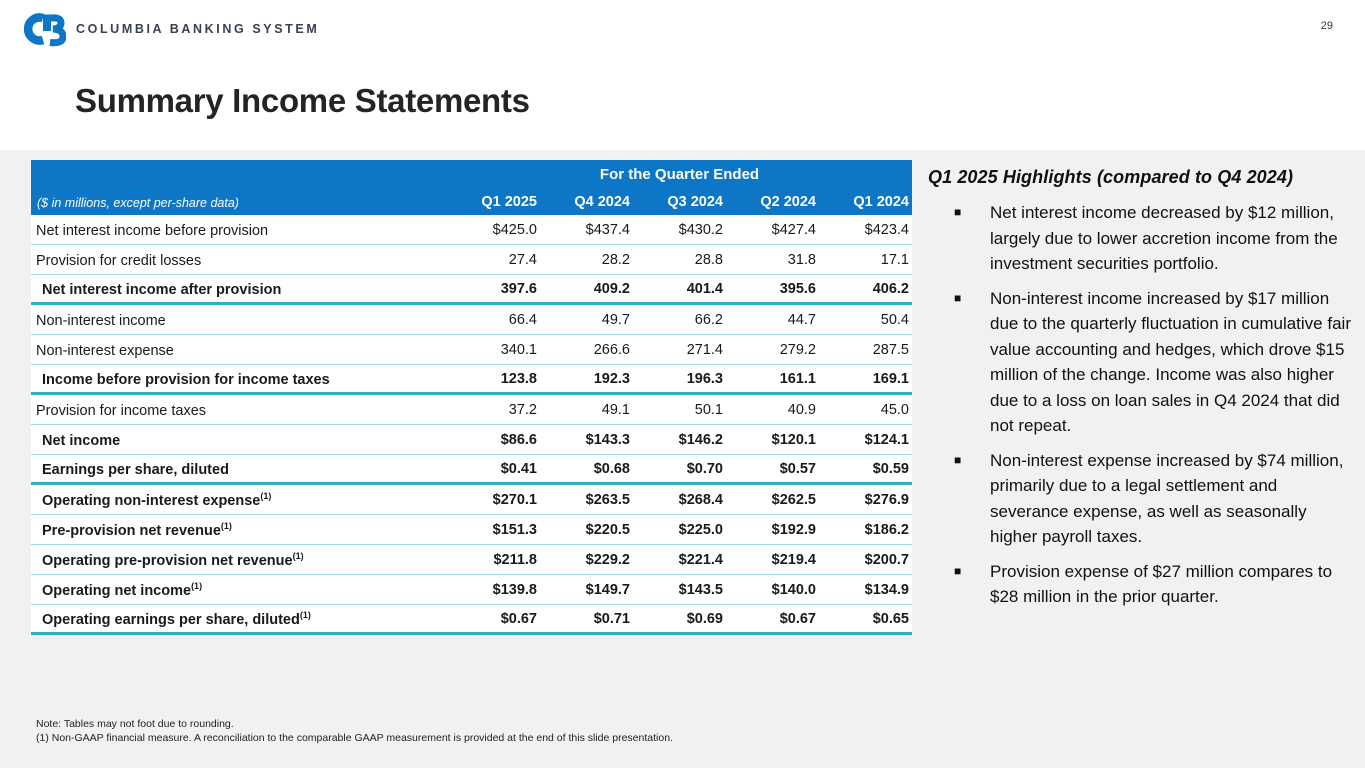 The height and width of the screenshot is (768, 1365). I want to click on cell-value: $263.5, so click(607, 499).